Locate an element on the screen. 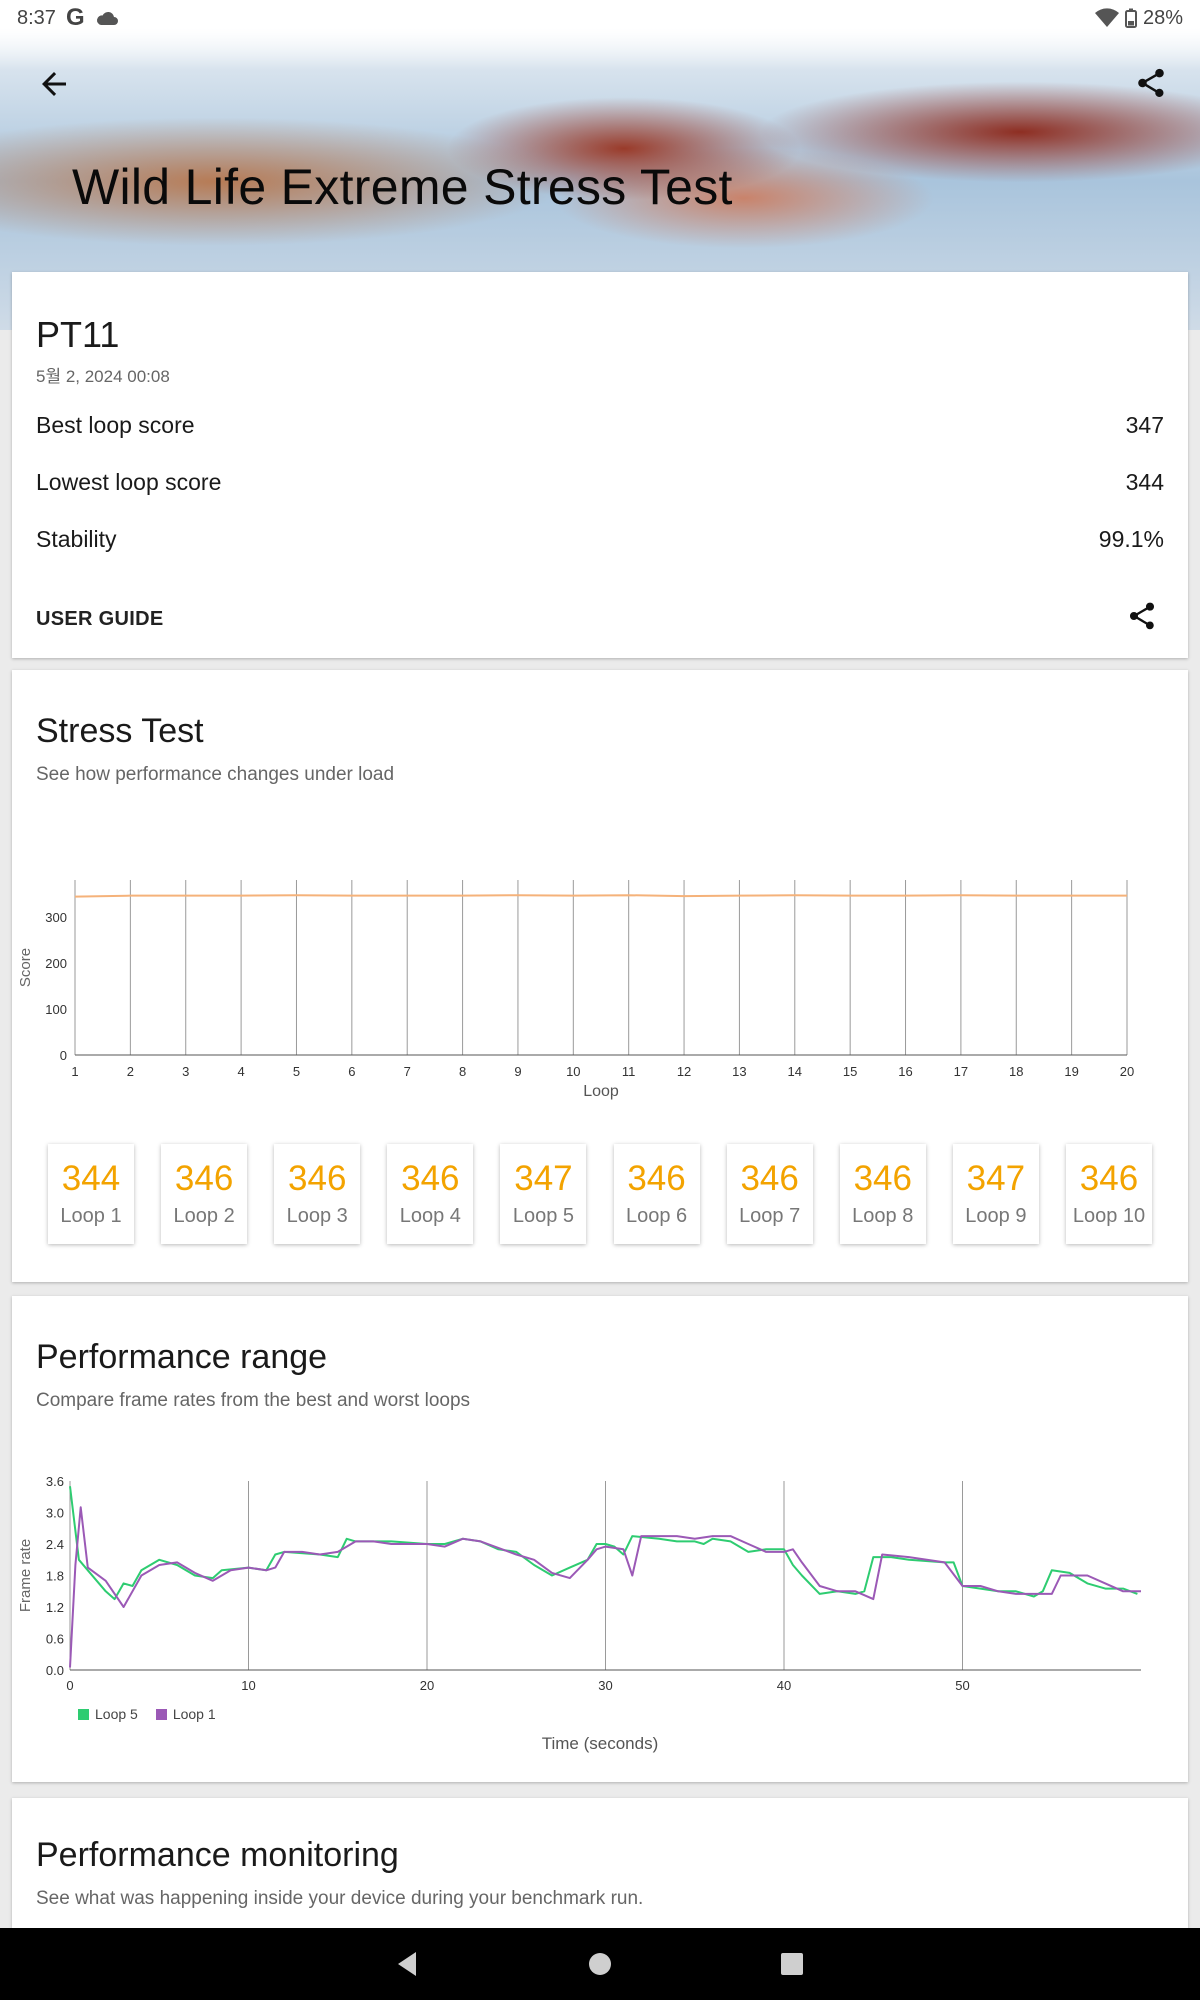 The height and width of the screenshot is (2000, 1200). loop-tile-9: 347 Loop 9 is located at coordinates (995, 1194).